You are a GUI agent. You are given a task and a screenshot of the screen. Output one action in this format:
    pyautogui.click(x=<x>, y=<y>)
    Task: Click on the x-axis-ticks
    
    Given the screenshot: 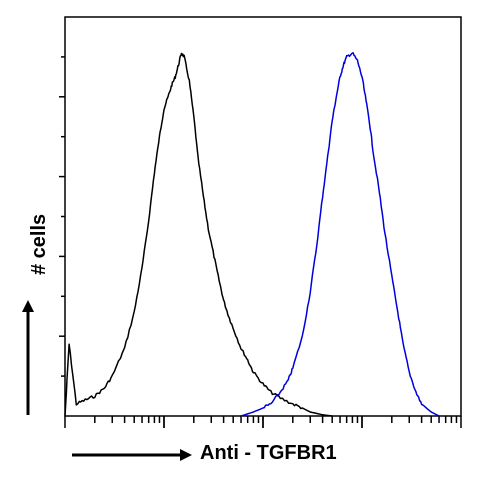 What is the action you would take?
    pyautogui.click(x=263, y=422)
    